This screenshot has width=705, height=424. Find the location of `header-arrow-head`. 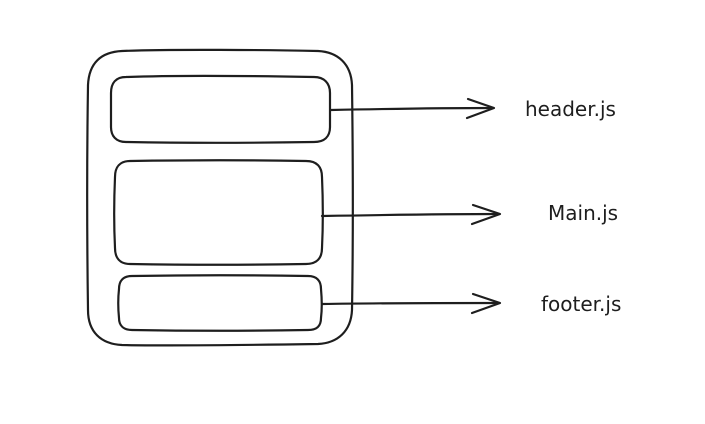

header-arrow-head is located at coordinates (480, 108).